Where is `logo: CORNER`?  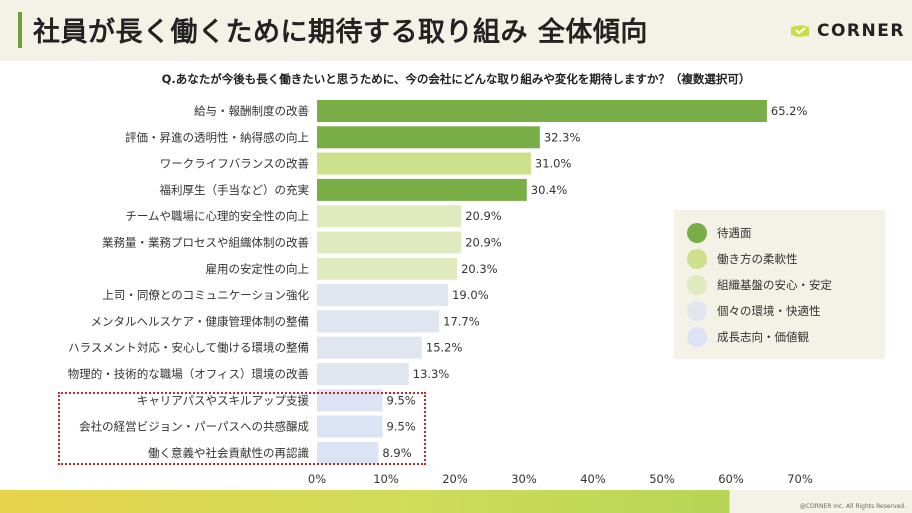 logo: CORNER is located at coordinates (847, 31).